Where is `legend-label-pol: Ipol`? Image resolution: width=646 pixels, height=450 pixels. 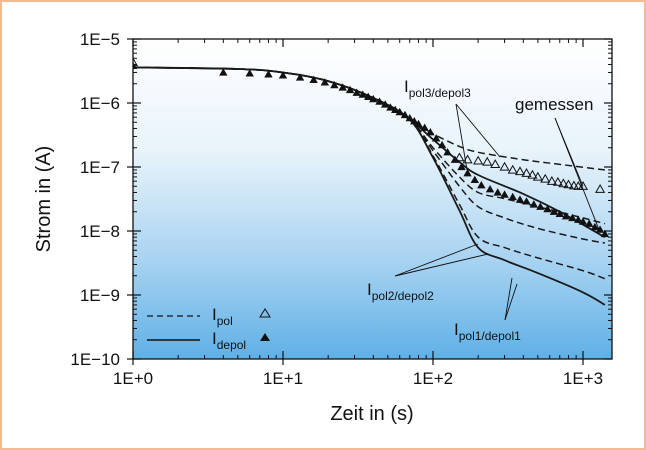 legend-label-pol: Ipol is located at coordinates (222, 316).